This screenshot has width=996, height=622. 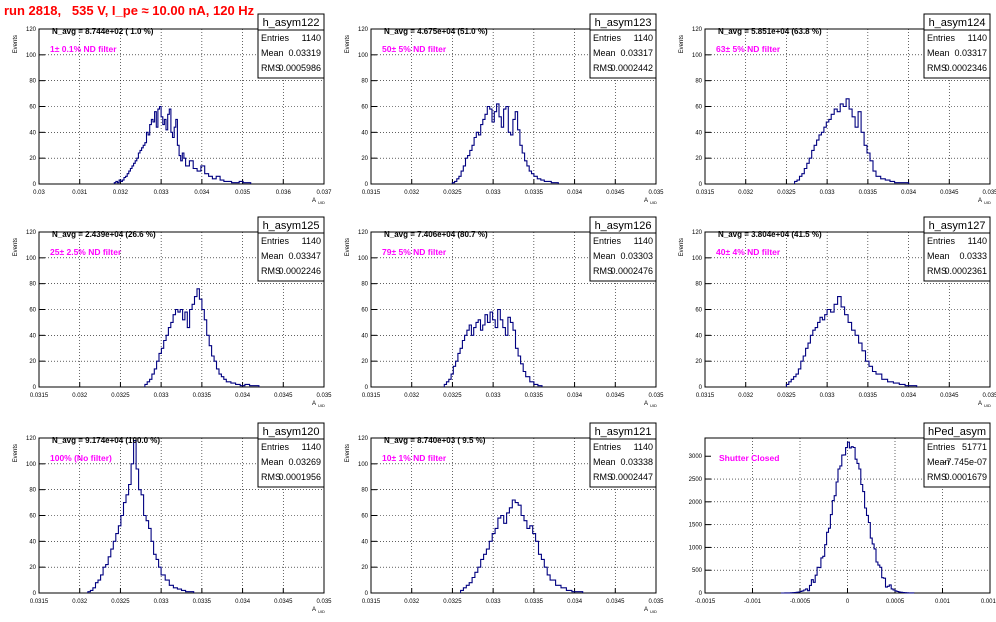 I want to click on hist-h_asym123-stats-box, so click(x=623, y=46).